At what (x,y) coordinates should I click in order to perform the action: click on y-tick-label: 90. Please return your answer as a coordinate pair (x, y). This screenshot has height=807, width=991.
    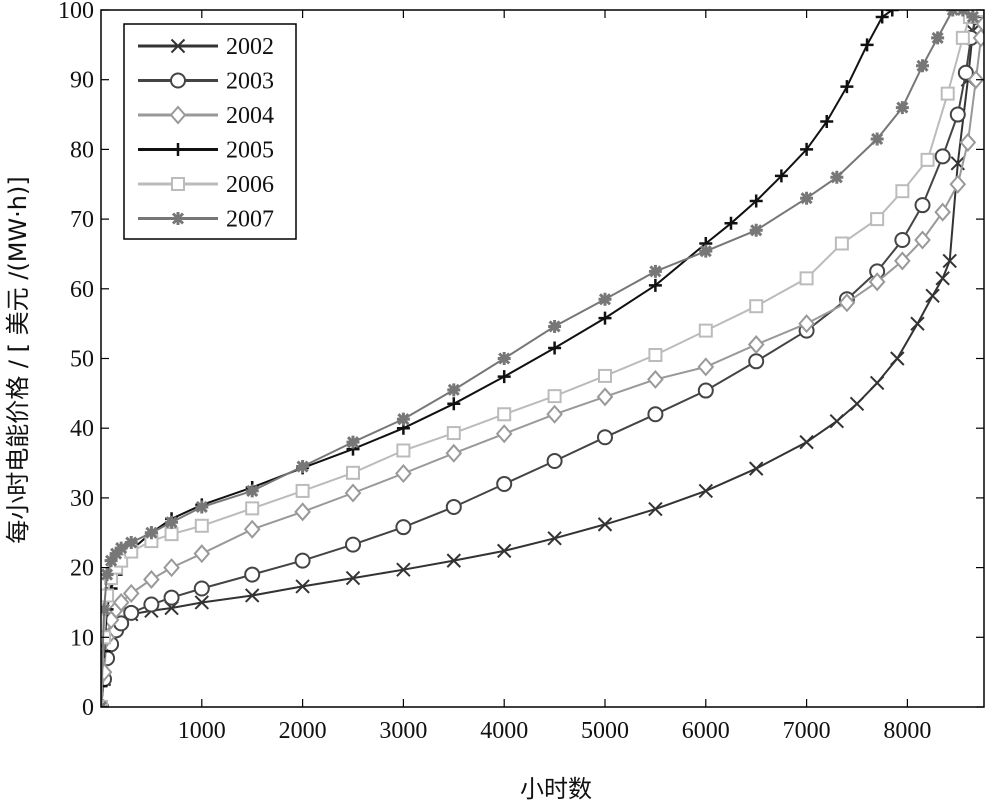
    Looking at the image, I should click on (82, 81).